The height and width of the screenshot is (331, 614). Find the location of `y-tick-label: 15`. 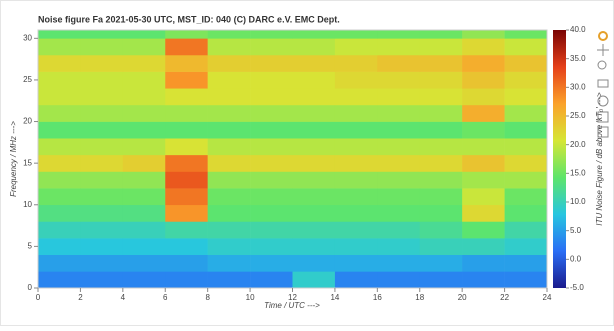

y-tick-label: 15 is located at coordinates (27, 162).